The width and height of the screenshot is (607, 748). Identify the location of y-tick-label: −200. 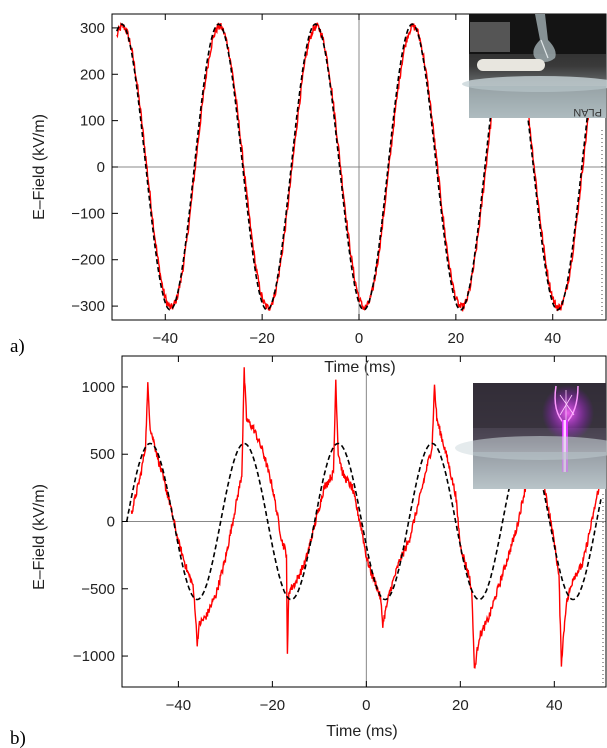
(88, 260).